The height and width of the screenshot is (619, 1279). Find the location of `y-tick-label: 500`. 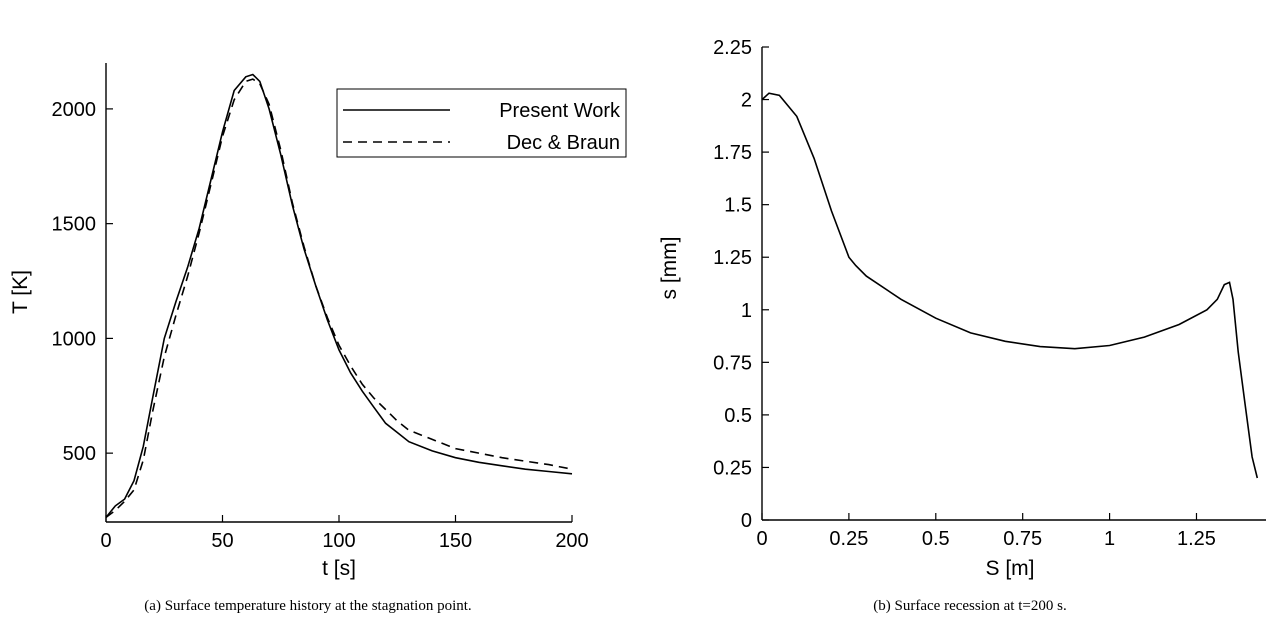

y-tick-label: 500 is located at coordinates (79, 454).